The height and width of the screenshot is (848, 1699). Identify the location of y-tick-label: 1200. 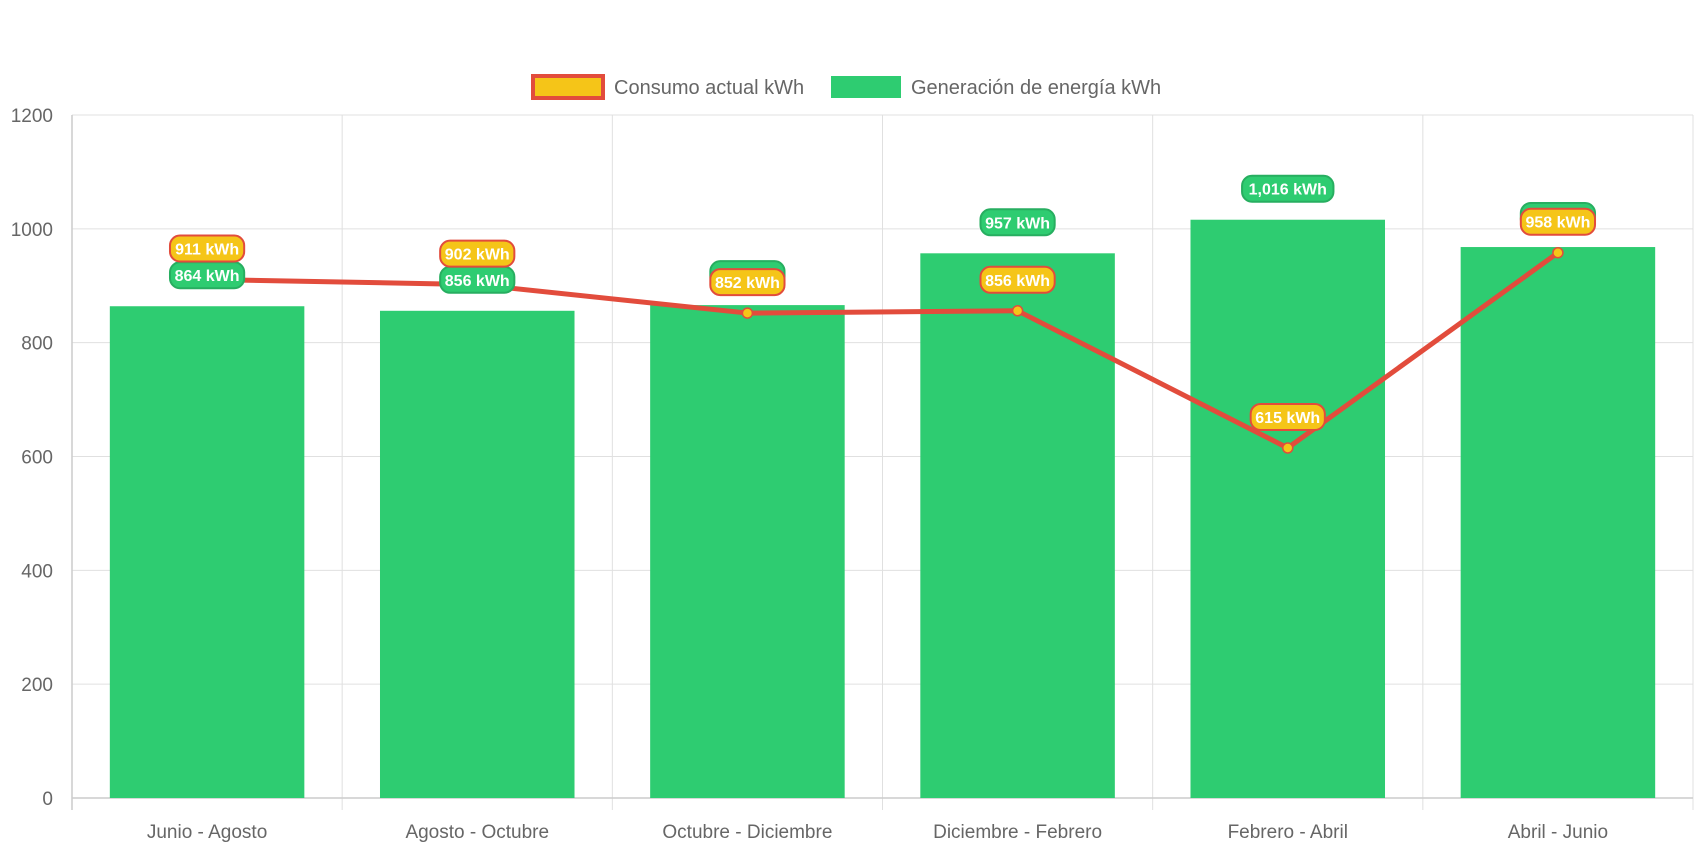
(32, 116).